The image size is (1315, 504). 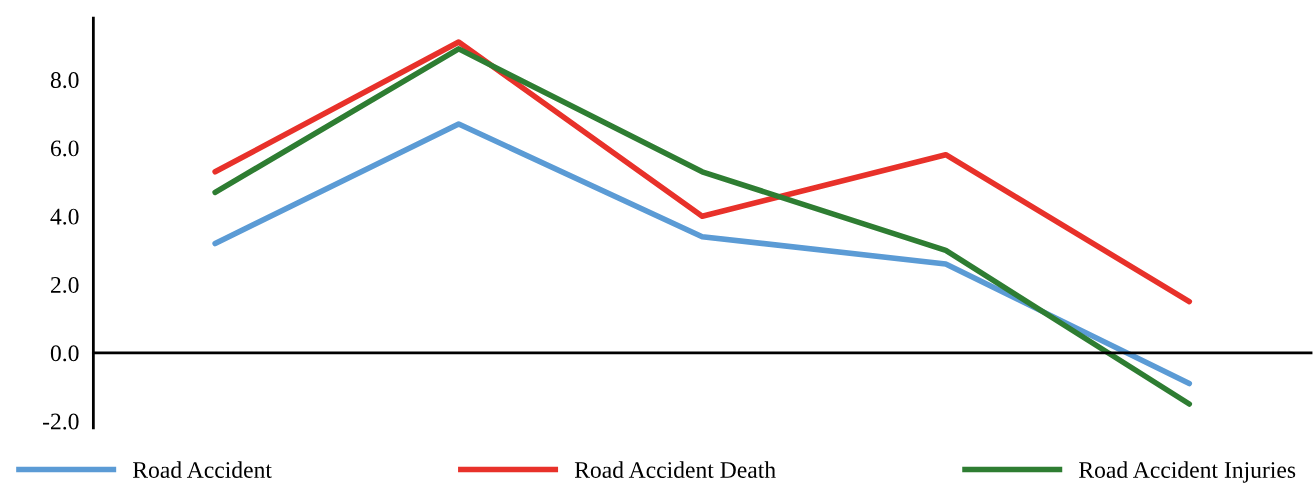 I want to click on y-tick-label: 2.0, so click(x=65, y=285).